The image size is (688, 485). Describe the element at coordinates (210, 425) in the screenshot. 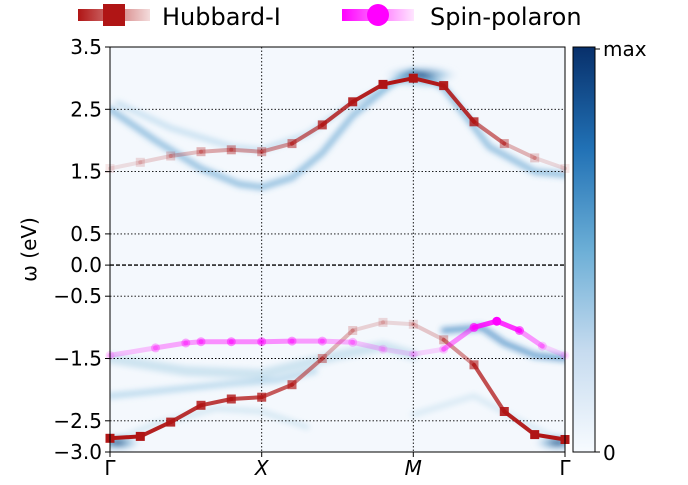

I see `lower-band-bottom` at that location.